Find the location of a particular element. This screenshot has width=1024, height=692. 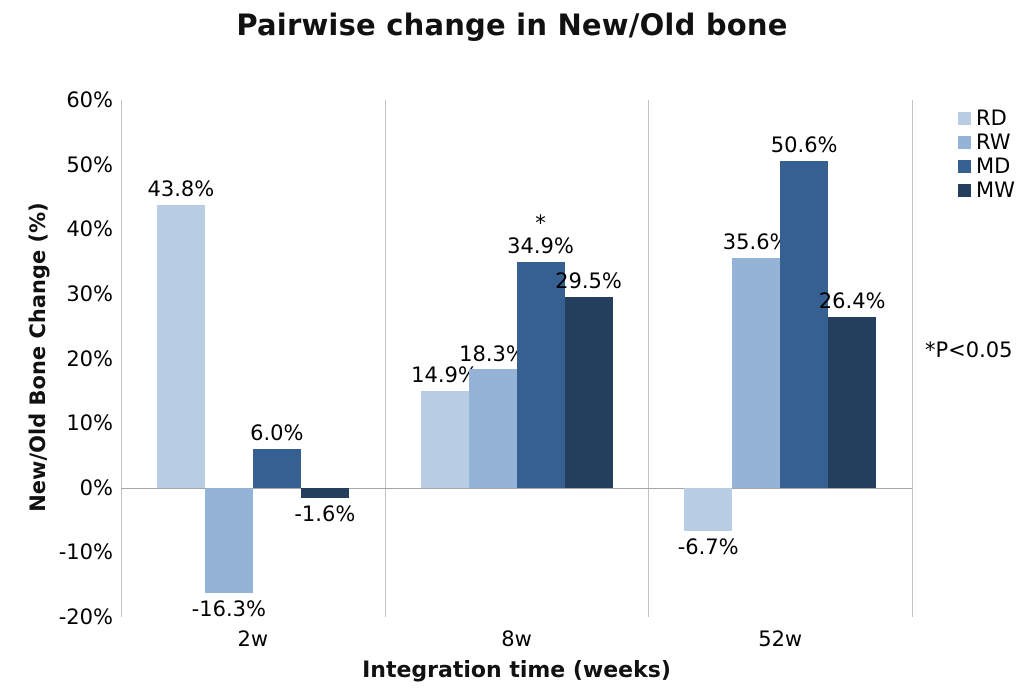

legend-label: RW is located at coordinates (993, 142).